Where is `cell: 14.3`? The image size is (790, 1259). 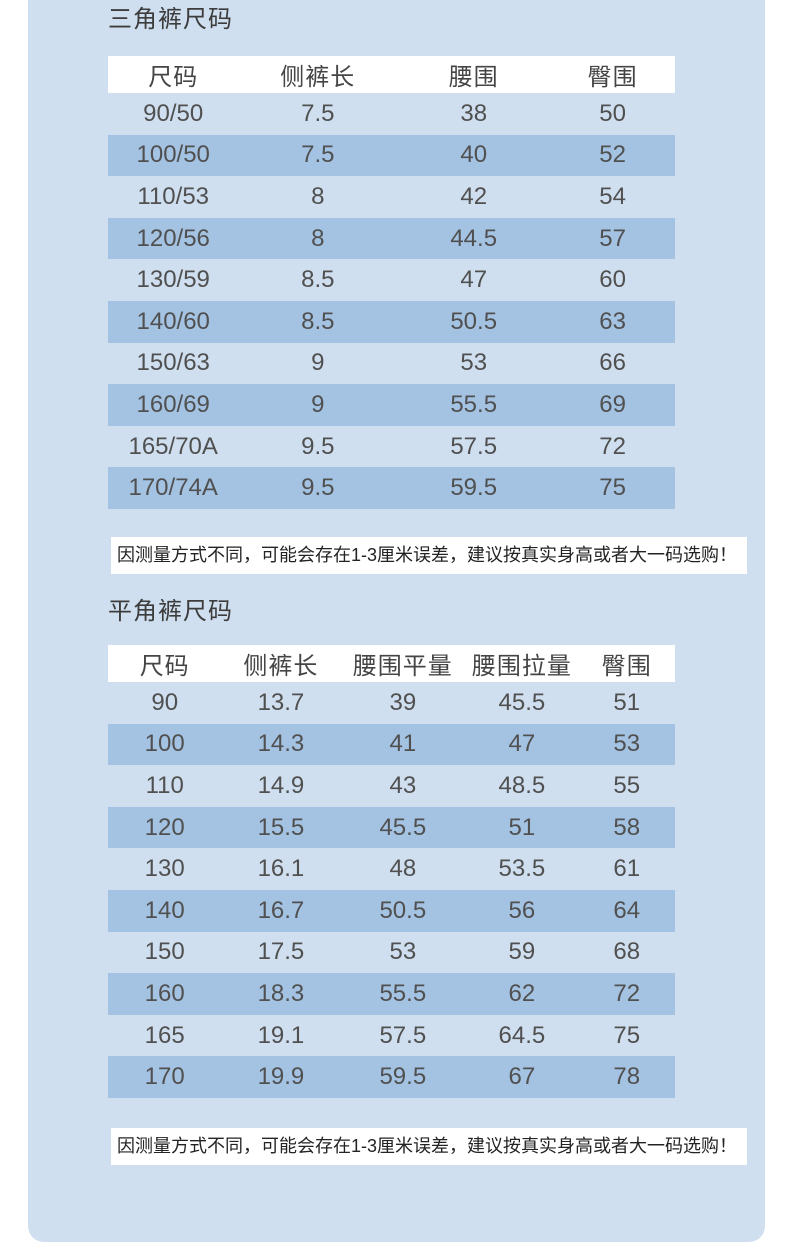 cell: 14.3 is located at coordinates (281, 744).